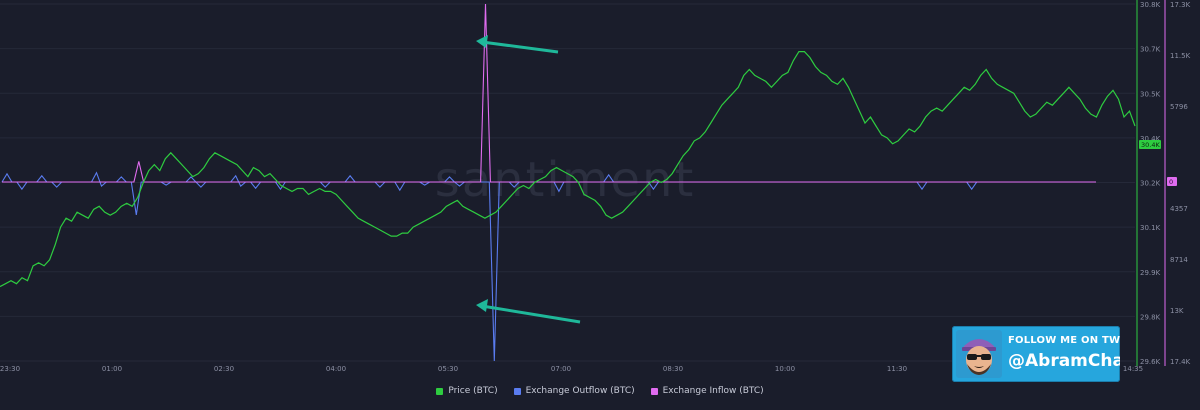 This screenshot has width=1200, height=410. I want to click on y-right-tick-label: 11.5K, so click(1180, 56).